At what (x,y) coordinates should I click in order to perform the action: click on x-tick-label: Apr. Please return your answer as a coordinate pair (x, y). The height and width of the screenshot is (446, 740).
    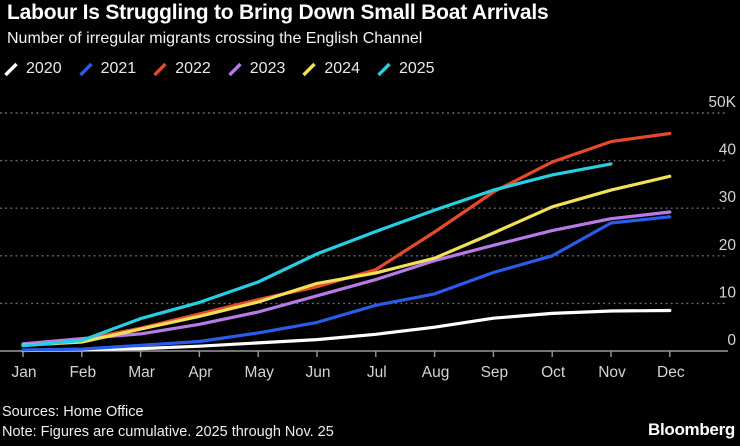
    Looking at the image, I should click on (200, 372).